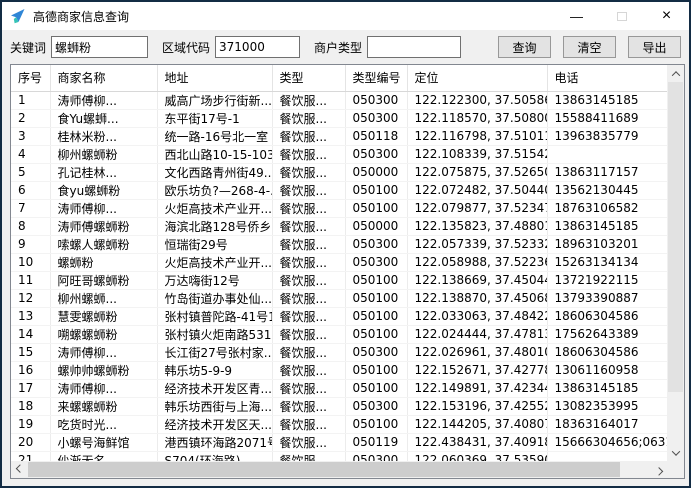 The width and height of the screenshot is (691, 488). Describe the element at coordinates (104, 262) in the screenshot. I see `table-cell: 螺蛳粉` at that location.